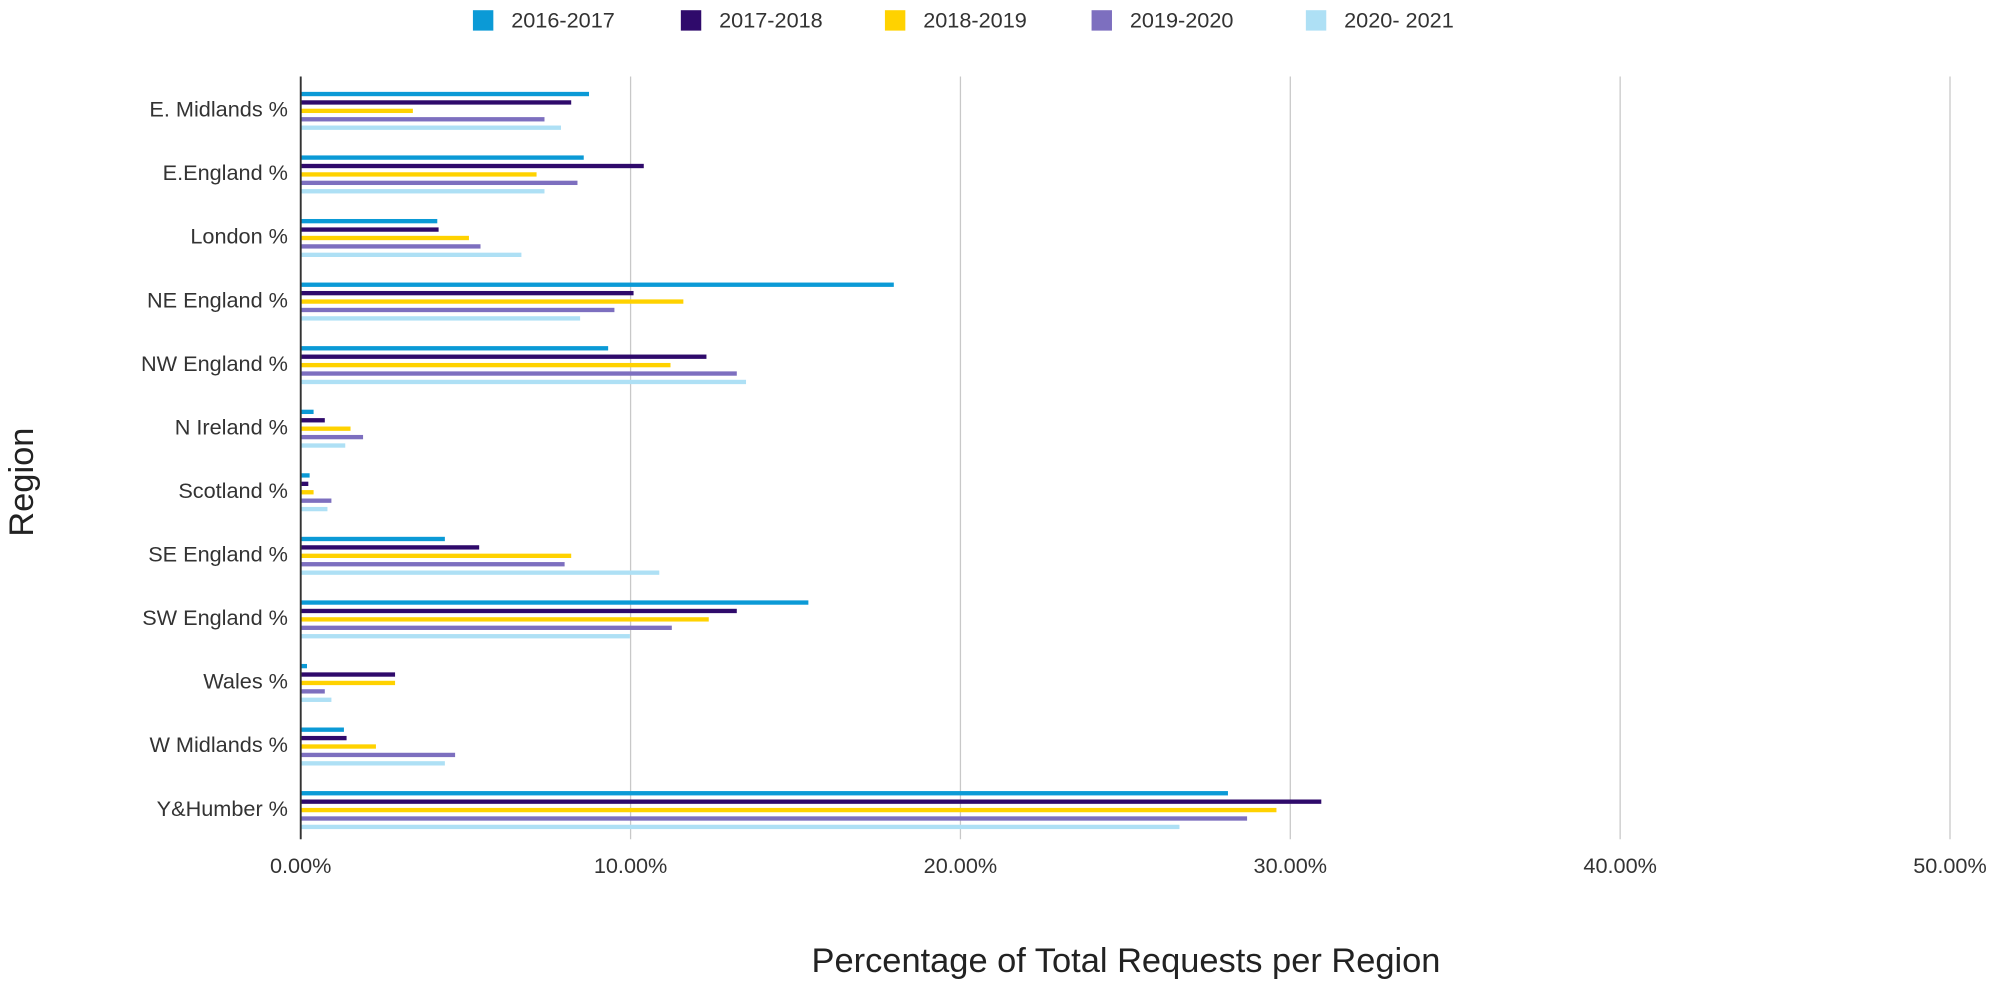  I want to click on y-tick-label: E. Midlands %, so click(218, 109).